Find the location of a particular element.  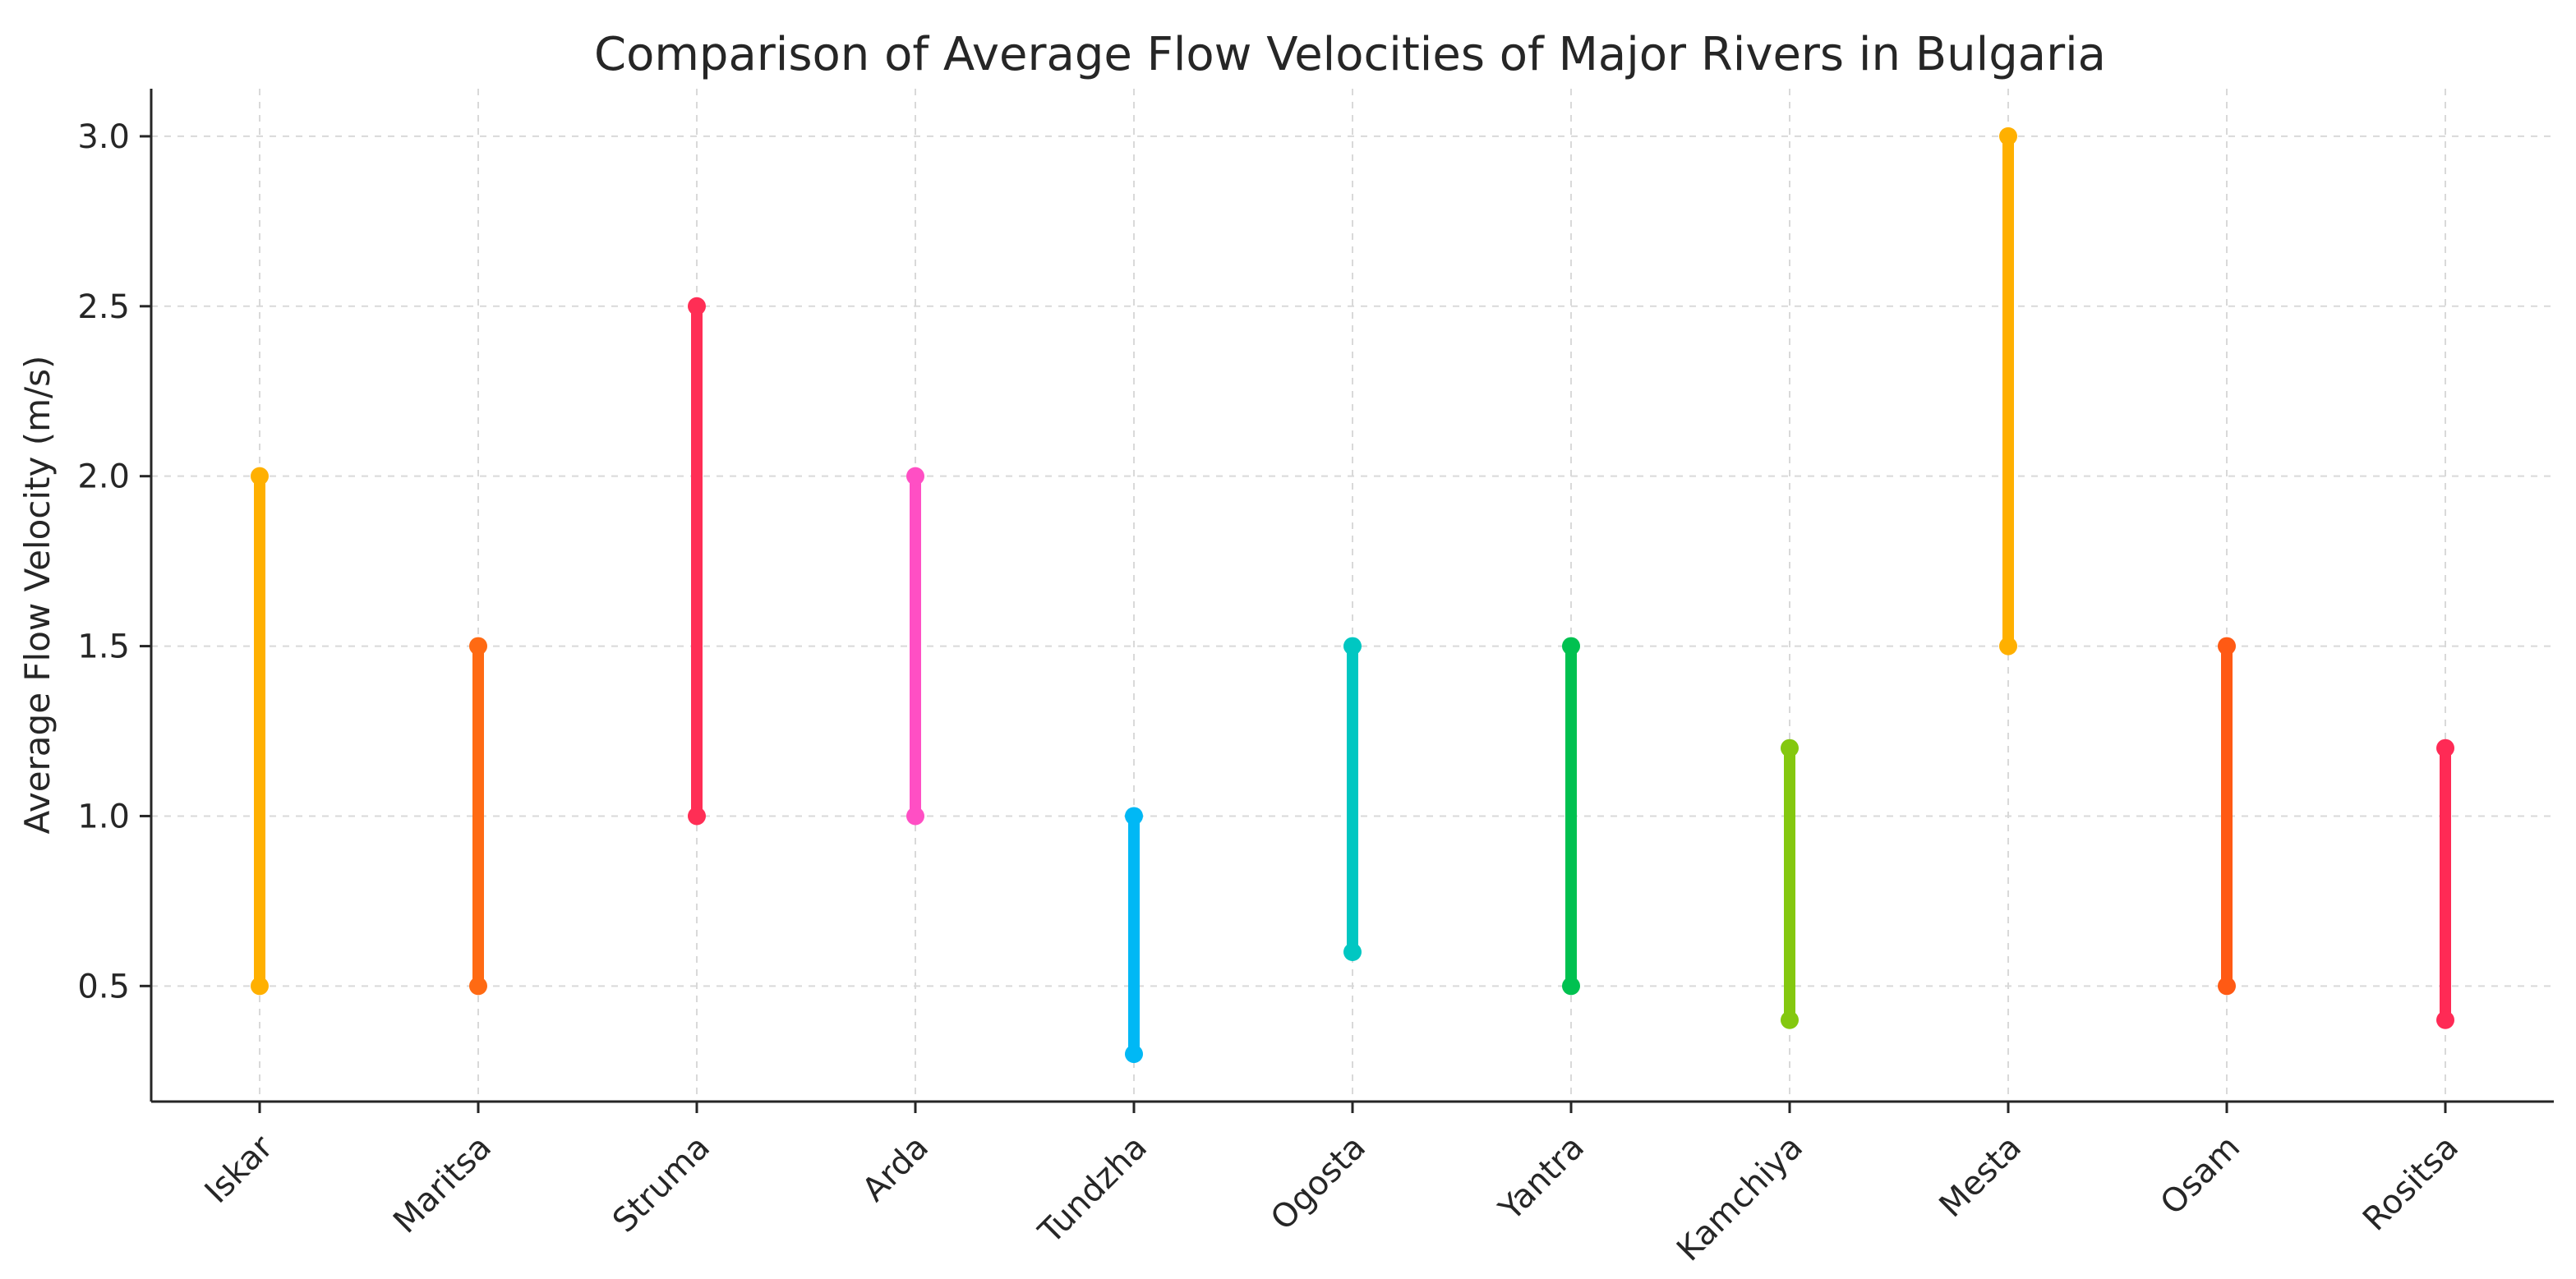

y-tick-label: 1.0 is located at coordinates (103, 816).